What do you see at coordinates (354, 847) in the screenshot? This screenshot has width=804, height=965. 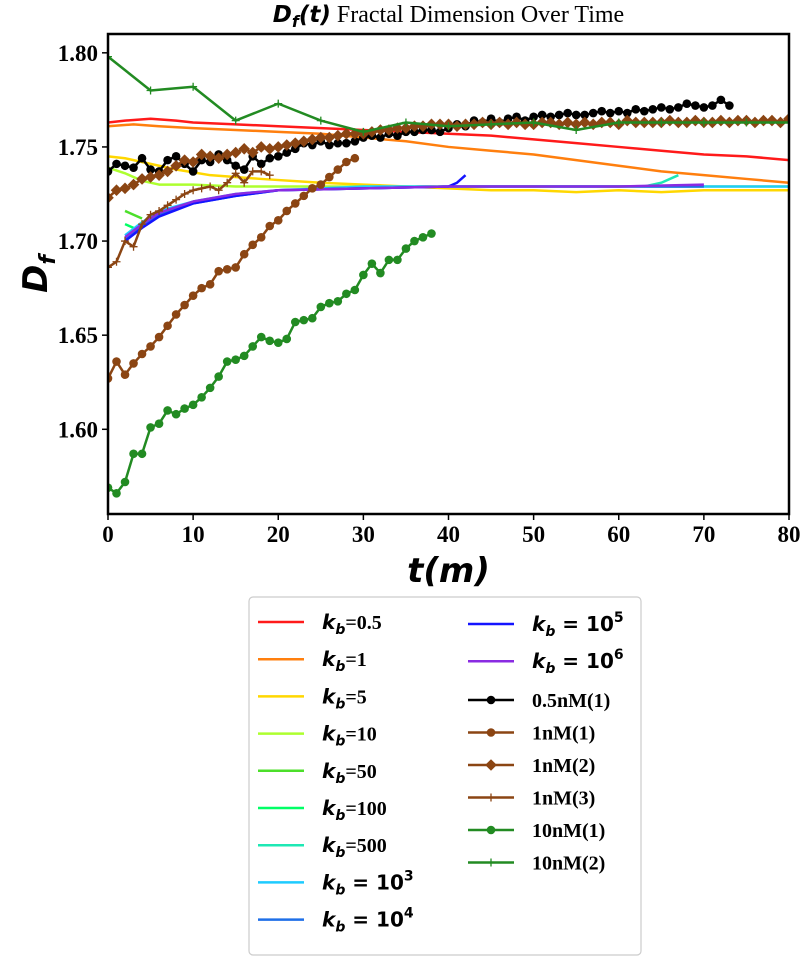 I see `legend-label: kb=500` at bounding box center [354, 847].